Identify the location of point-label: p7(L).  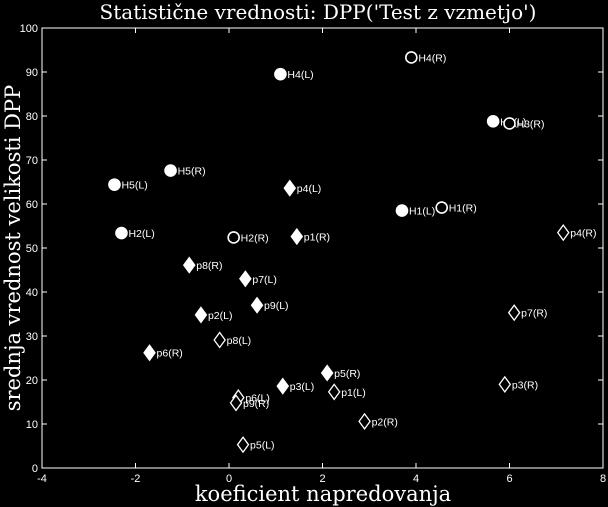
(264, 280).